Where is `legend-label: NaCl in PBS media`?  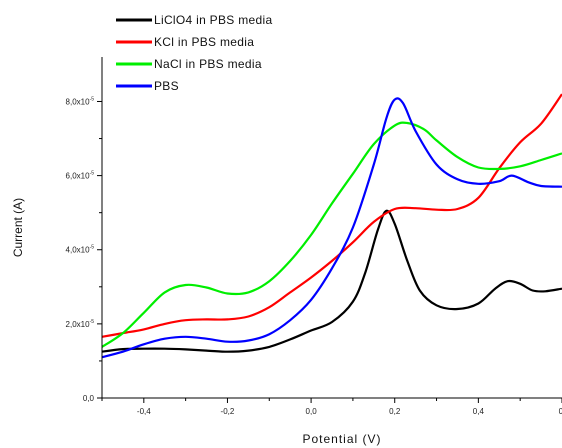
legend-label: NaCl in PBS media is located at coordinates (208, 64).